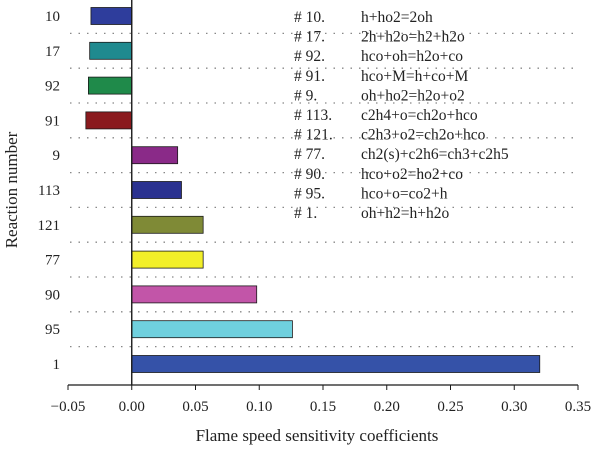 The width and height of the screenshot is (600, 449). What do you see at coordinates (387, 407) in the screenshot?
I see `x-tick-label: 0.20` at bounding box center [387, 407].